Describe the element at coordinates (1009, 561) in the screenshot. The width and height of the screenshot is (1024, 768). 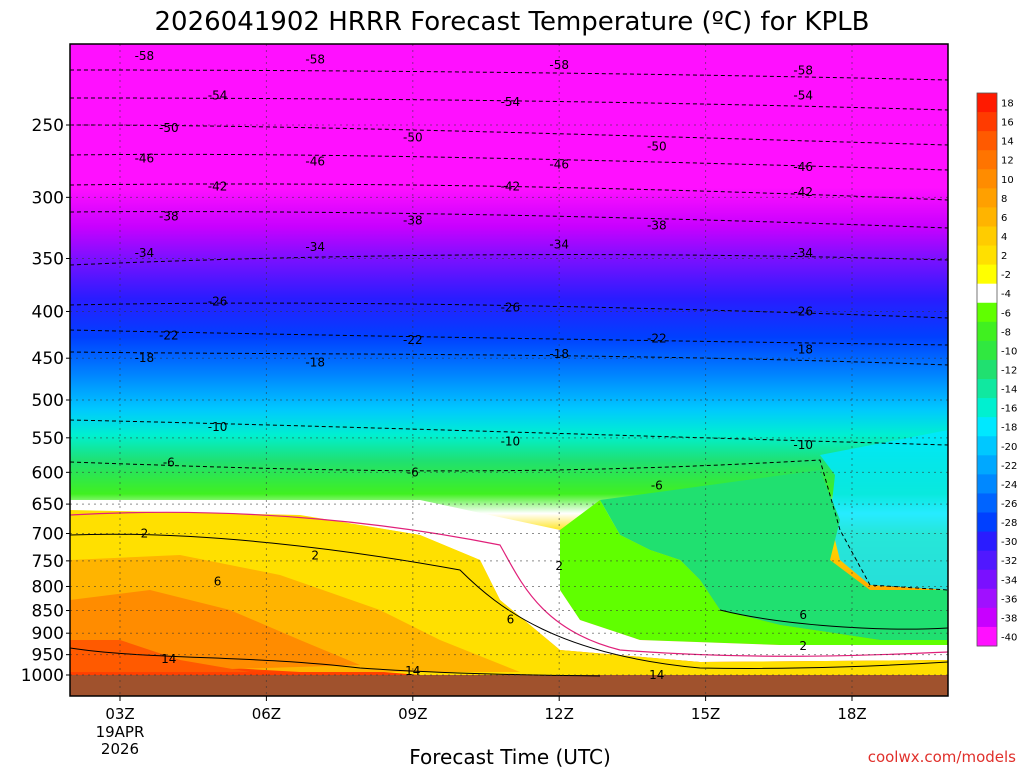
I see `colorbar-label: -32` at that location.